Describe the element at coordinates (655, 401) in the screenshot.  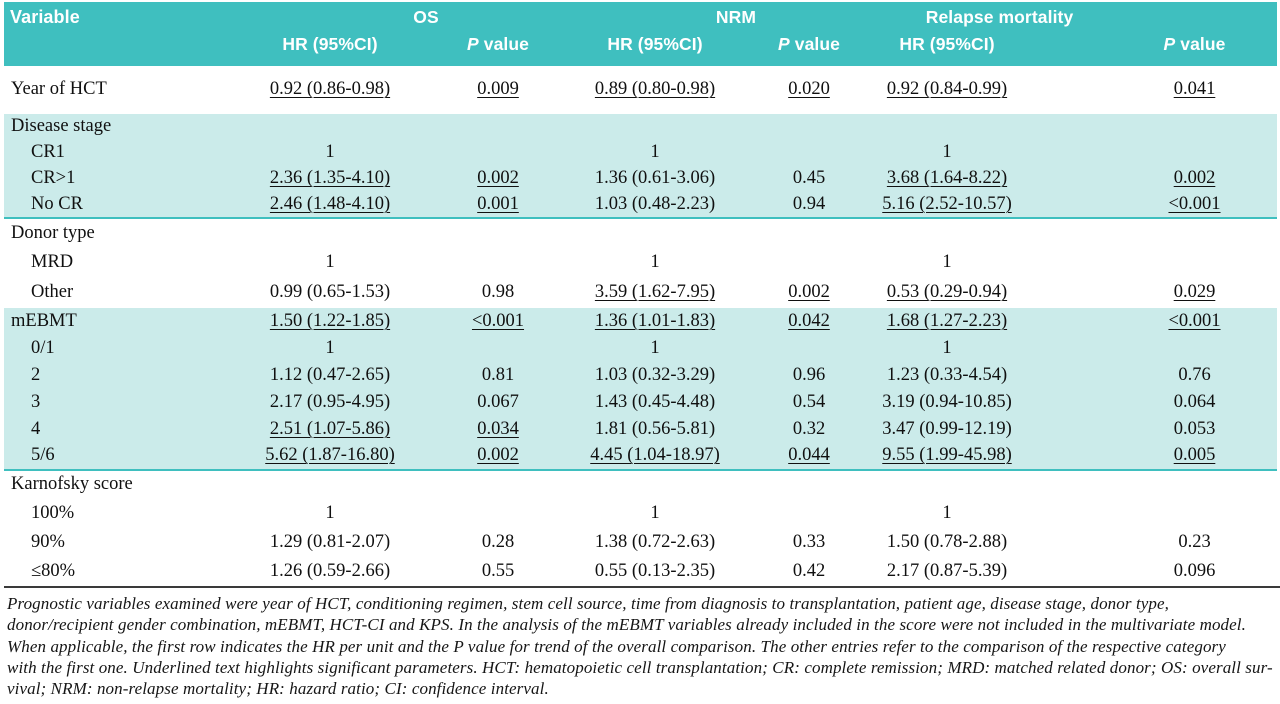
I see `value: 1.43 (0.45-4.48)` at that location.